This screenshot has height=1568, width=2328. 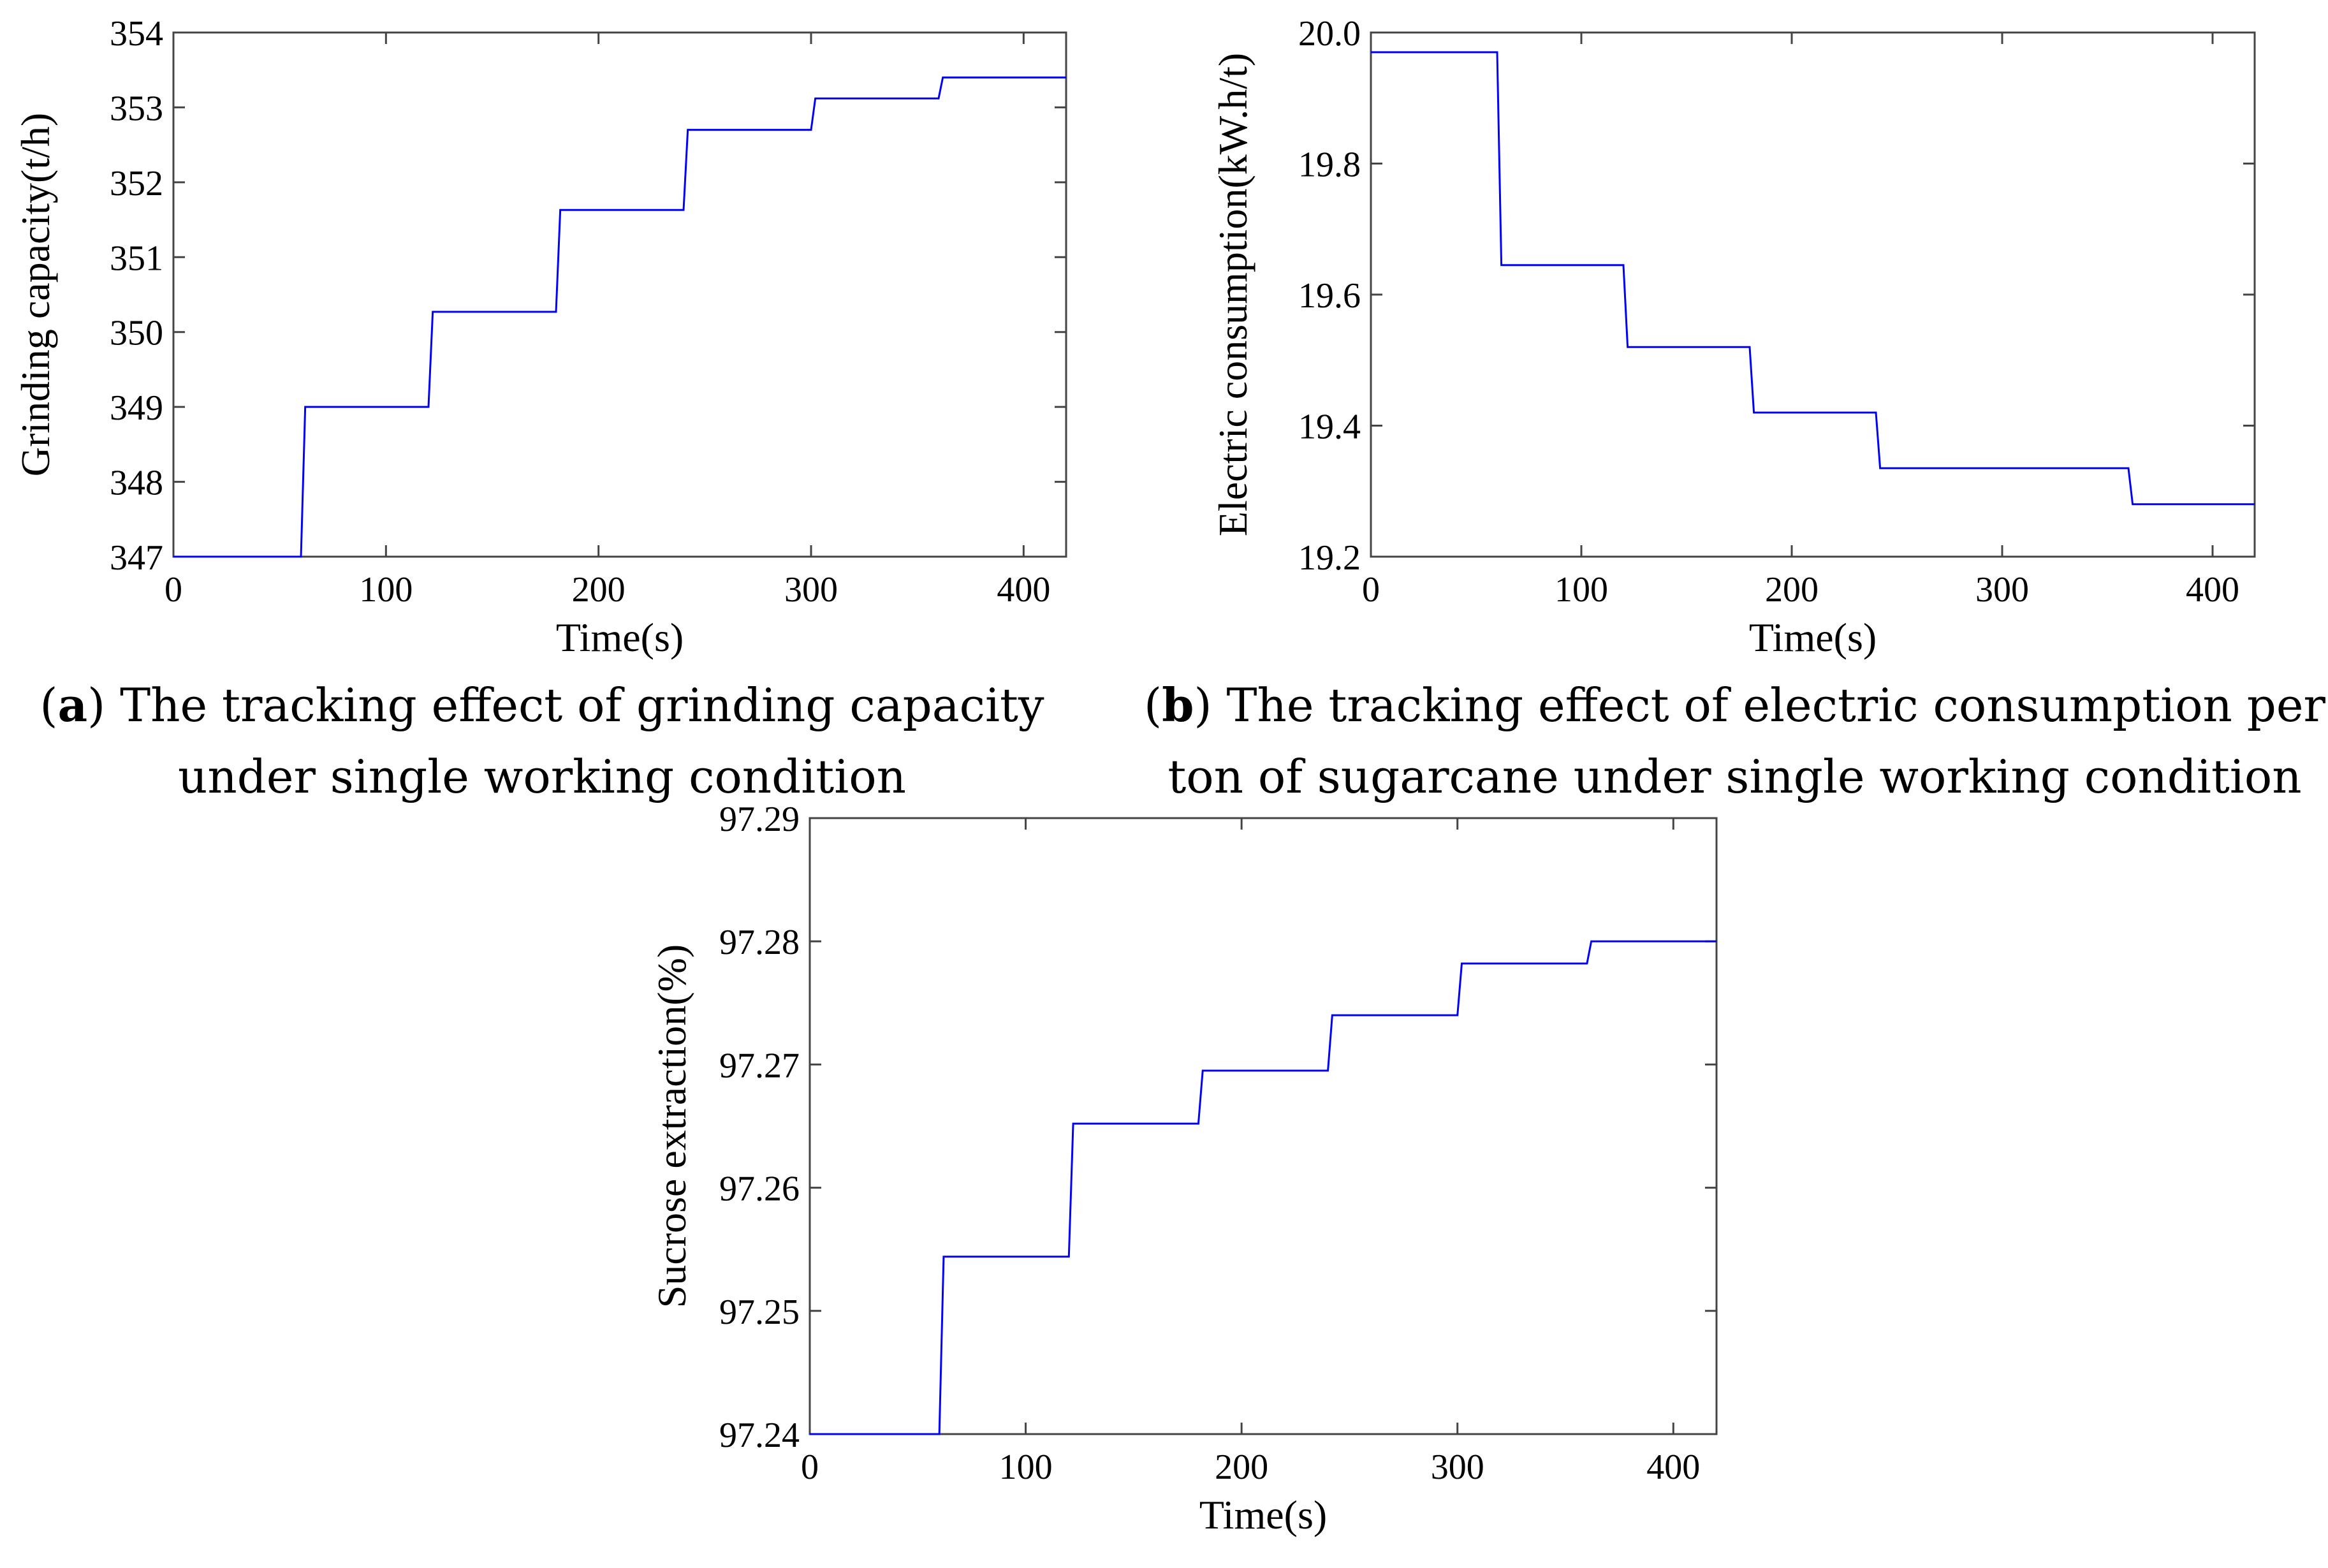 I want to click on y-tick-label-c: 97.26, so click(x=759, y=1189).